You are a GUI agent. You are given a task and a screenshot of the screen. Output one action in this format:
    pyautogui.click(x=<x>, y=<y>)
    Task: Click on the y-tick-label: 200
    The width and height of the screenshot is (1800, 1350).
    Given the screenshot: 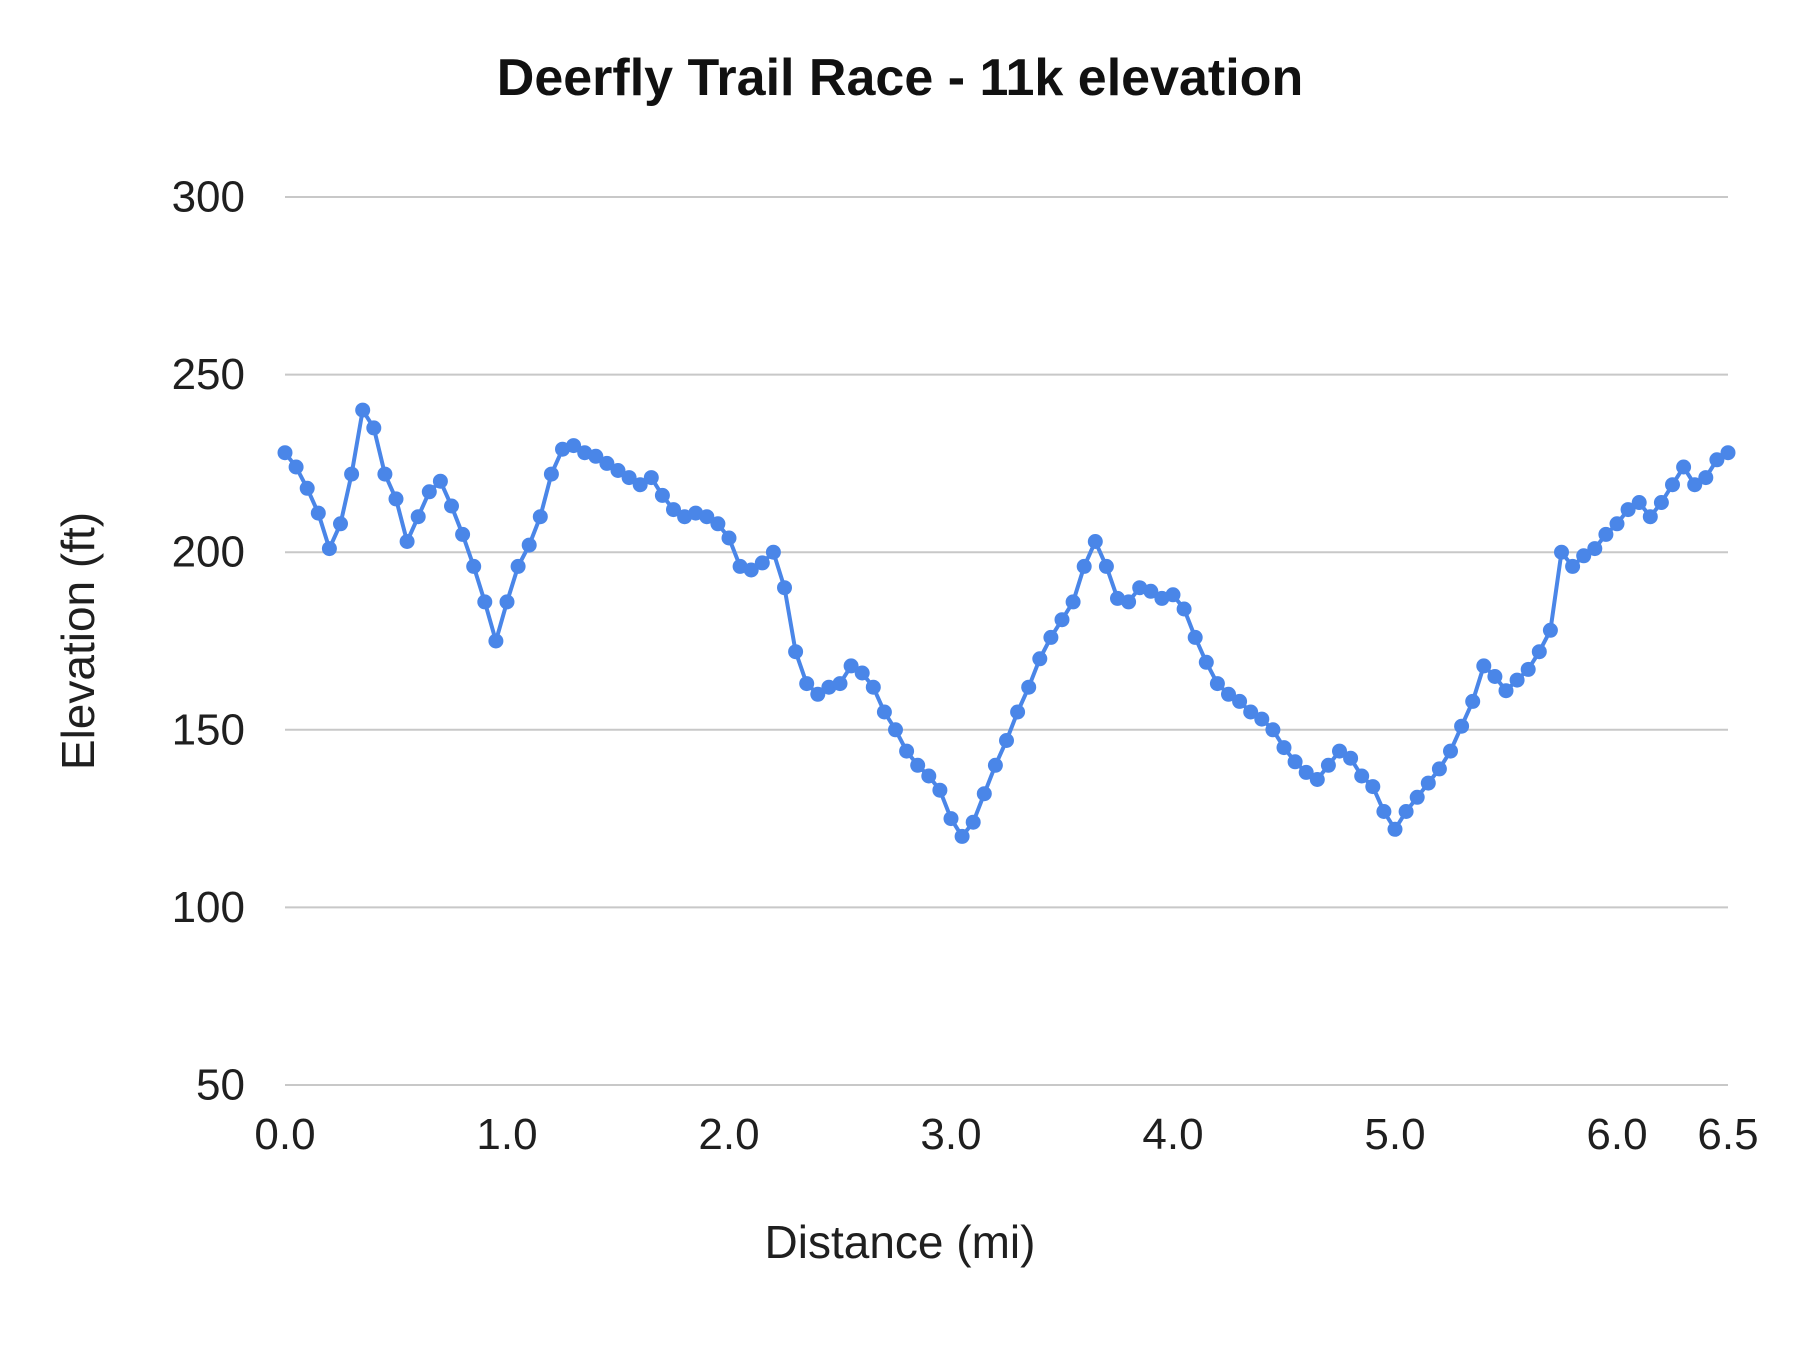 What is the action you would take?
    pyautogui.click(x=208, y=552)
    